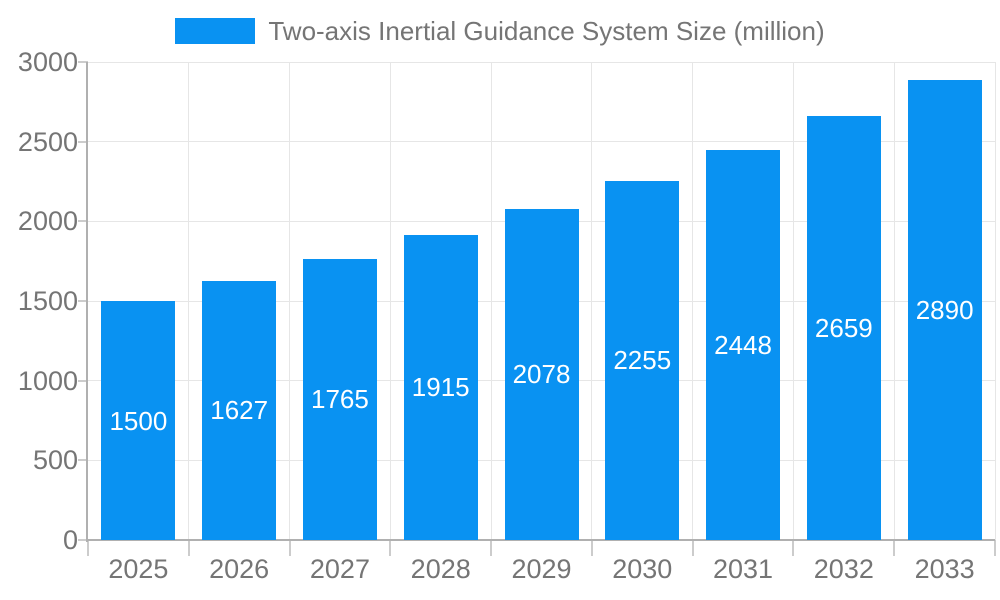  I want to click on bar-value-label: 2255, so click(642, 360).